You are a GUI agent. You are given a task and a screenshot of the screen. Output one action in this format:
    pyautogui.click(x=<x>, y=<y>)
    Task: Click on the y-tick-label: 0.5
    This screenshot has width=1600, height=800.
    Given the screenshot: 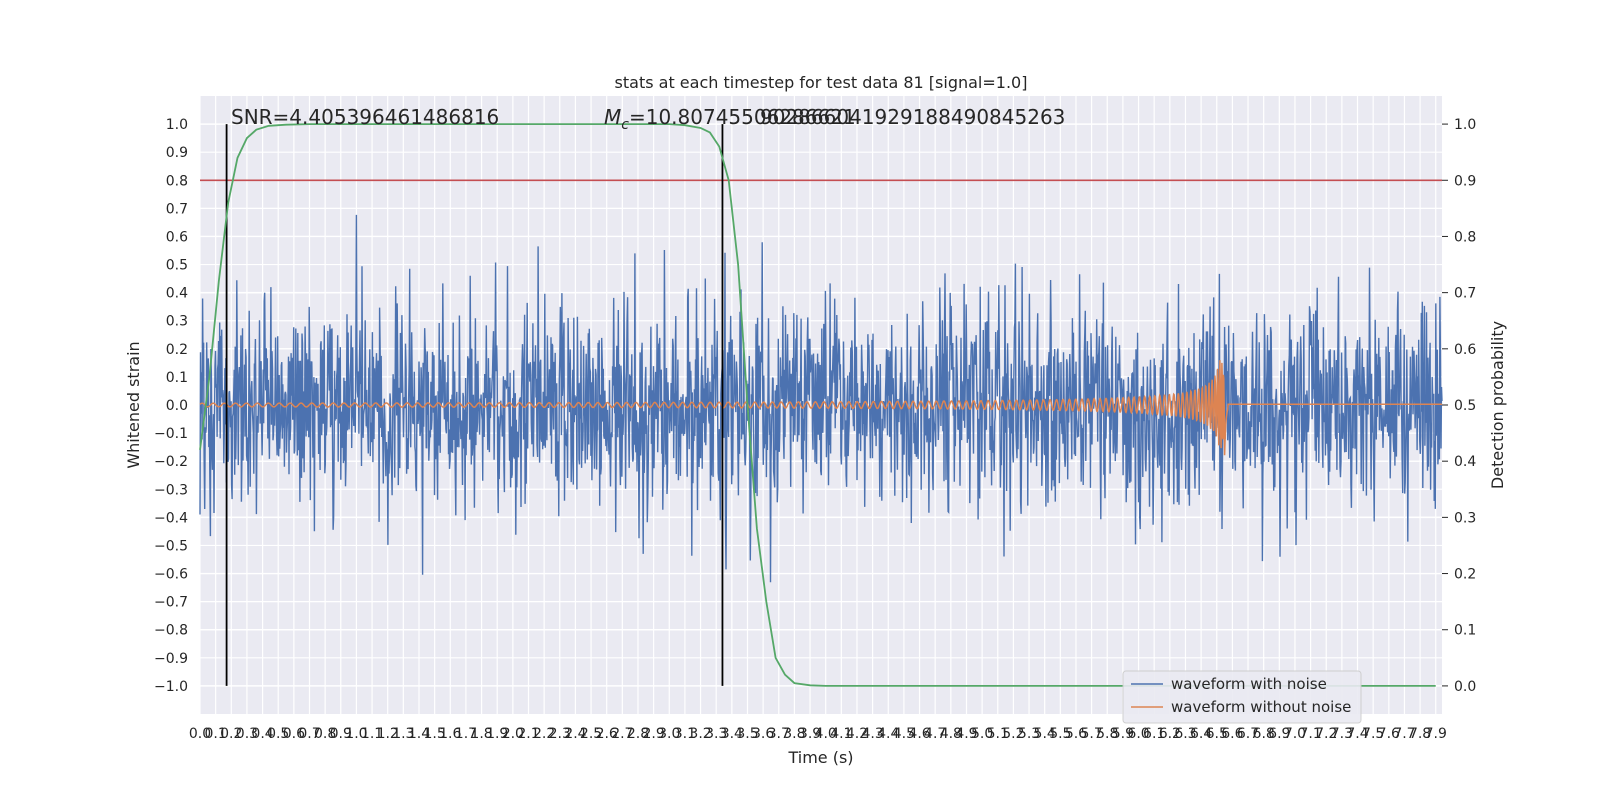 What is the action you would take?
    pyautogui.click(x=177, y=266)
    